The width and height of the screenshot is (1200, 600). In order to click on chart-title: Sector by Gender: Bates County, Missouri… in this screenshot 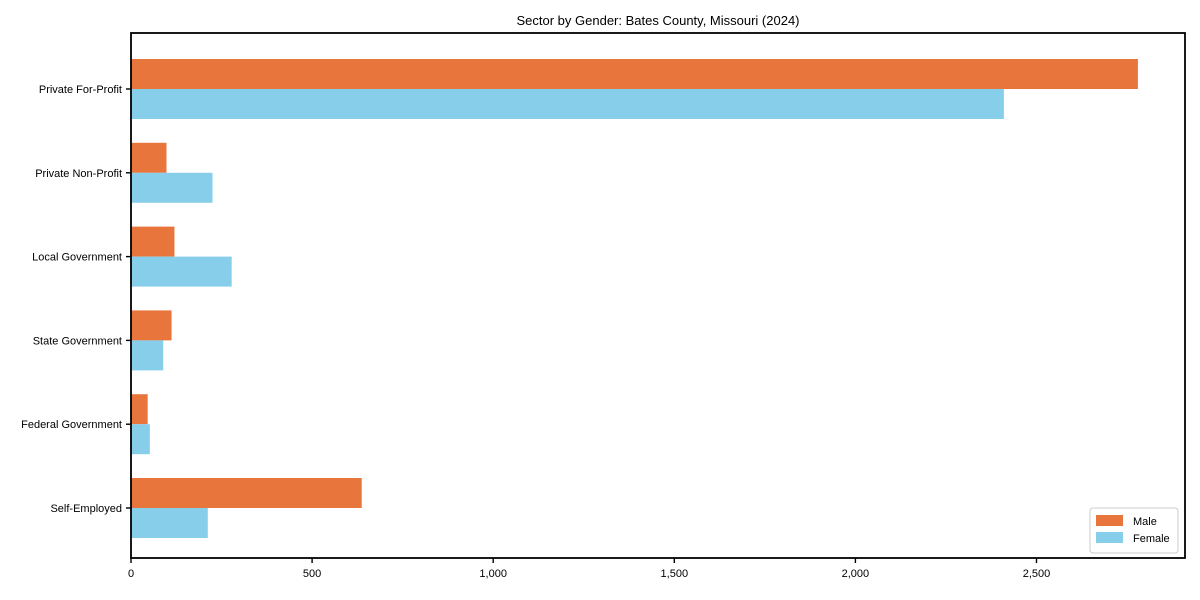, I will do `click(658, 20)`.